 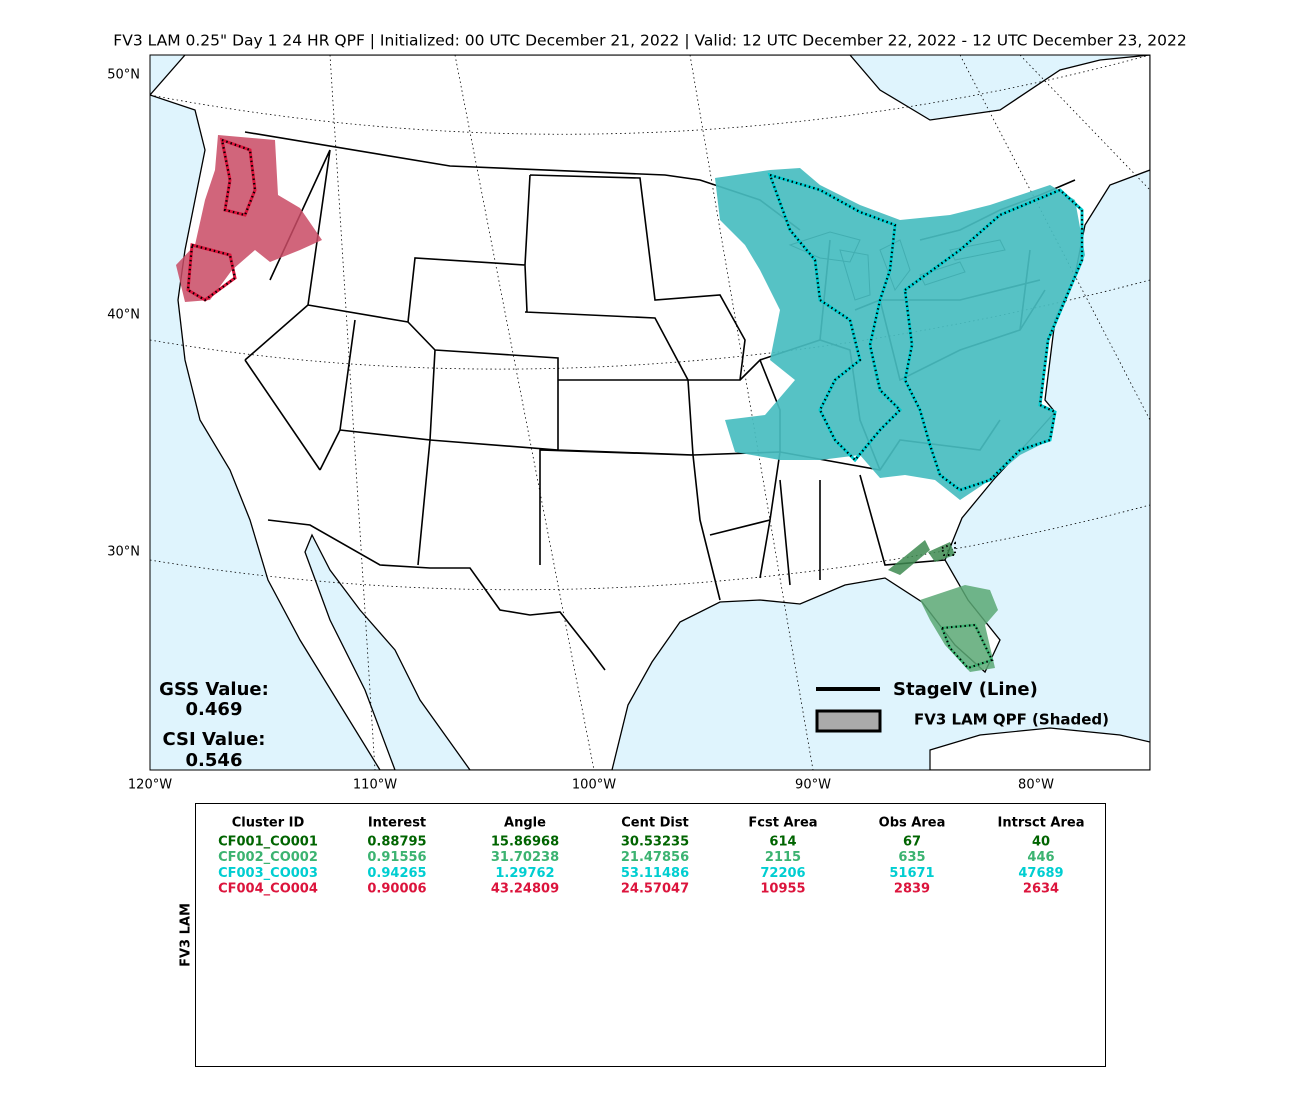 I want to click on table-cell: 30.53235, so click(x=655, y=842).